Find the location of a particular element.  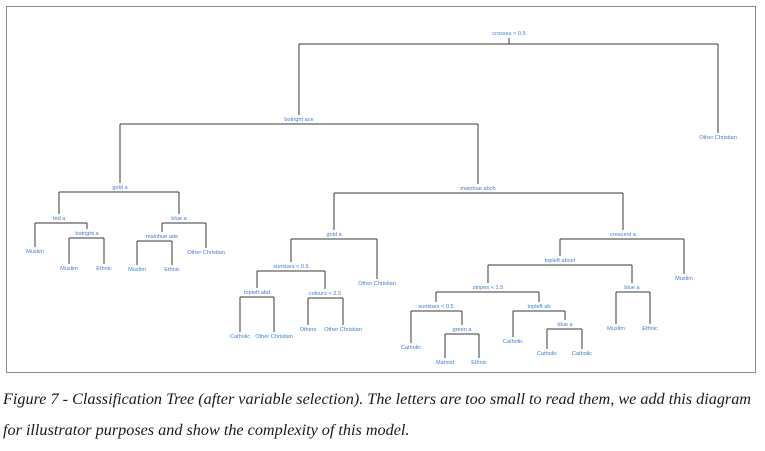

tree-split-label: mainhue abch is located at coordinates (477, 189).